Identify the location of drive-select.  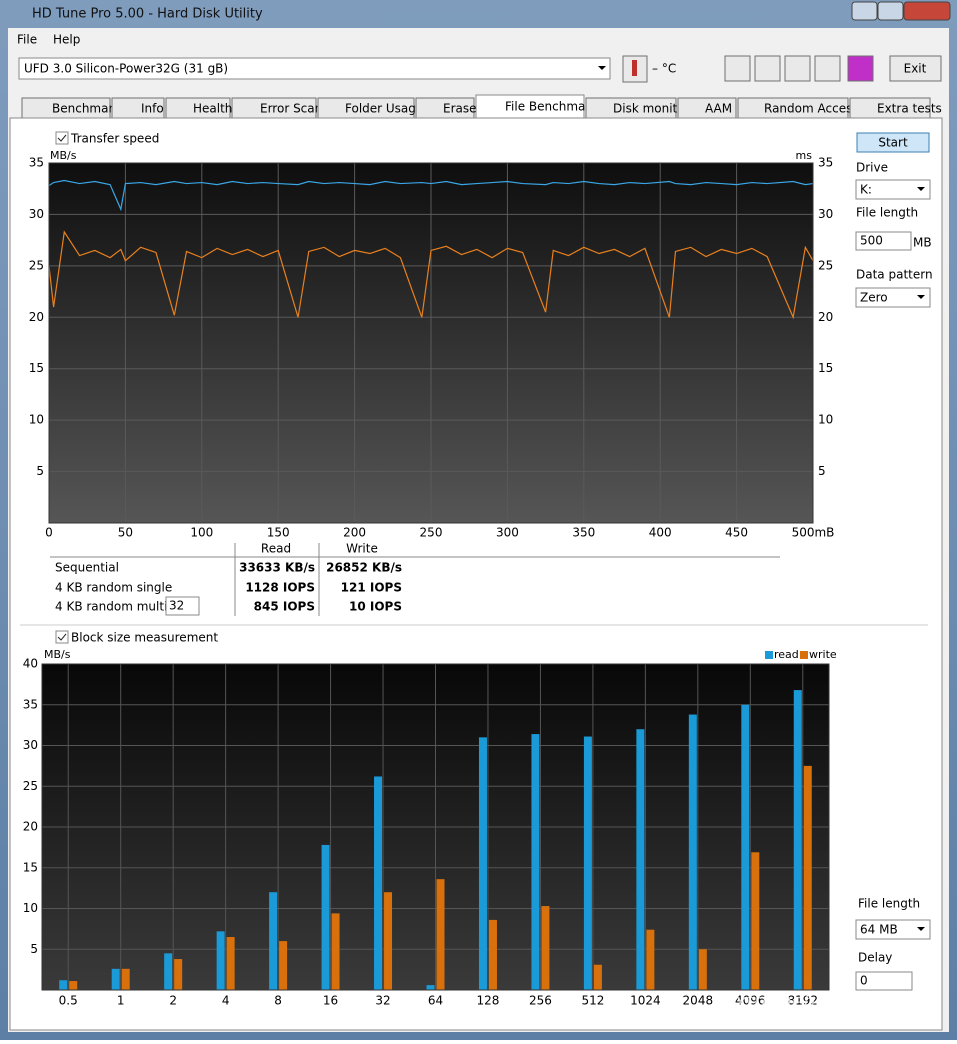
(314, 68).